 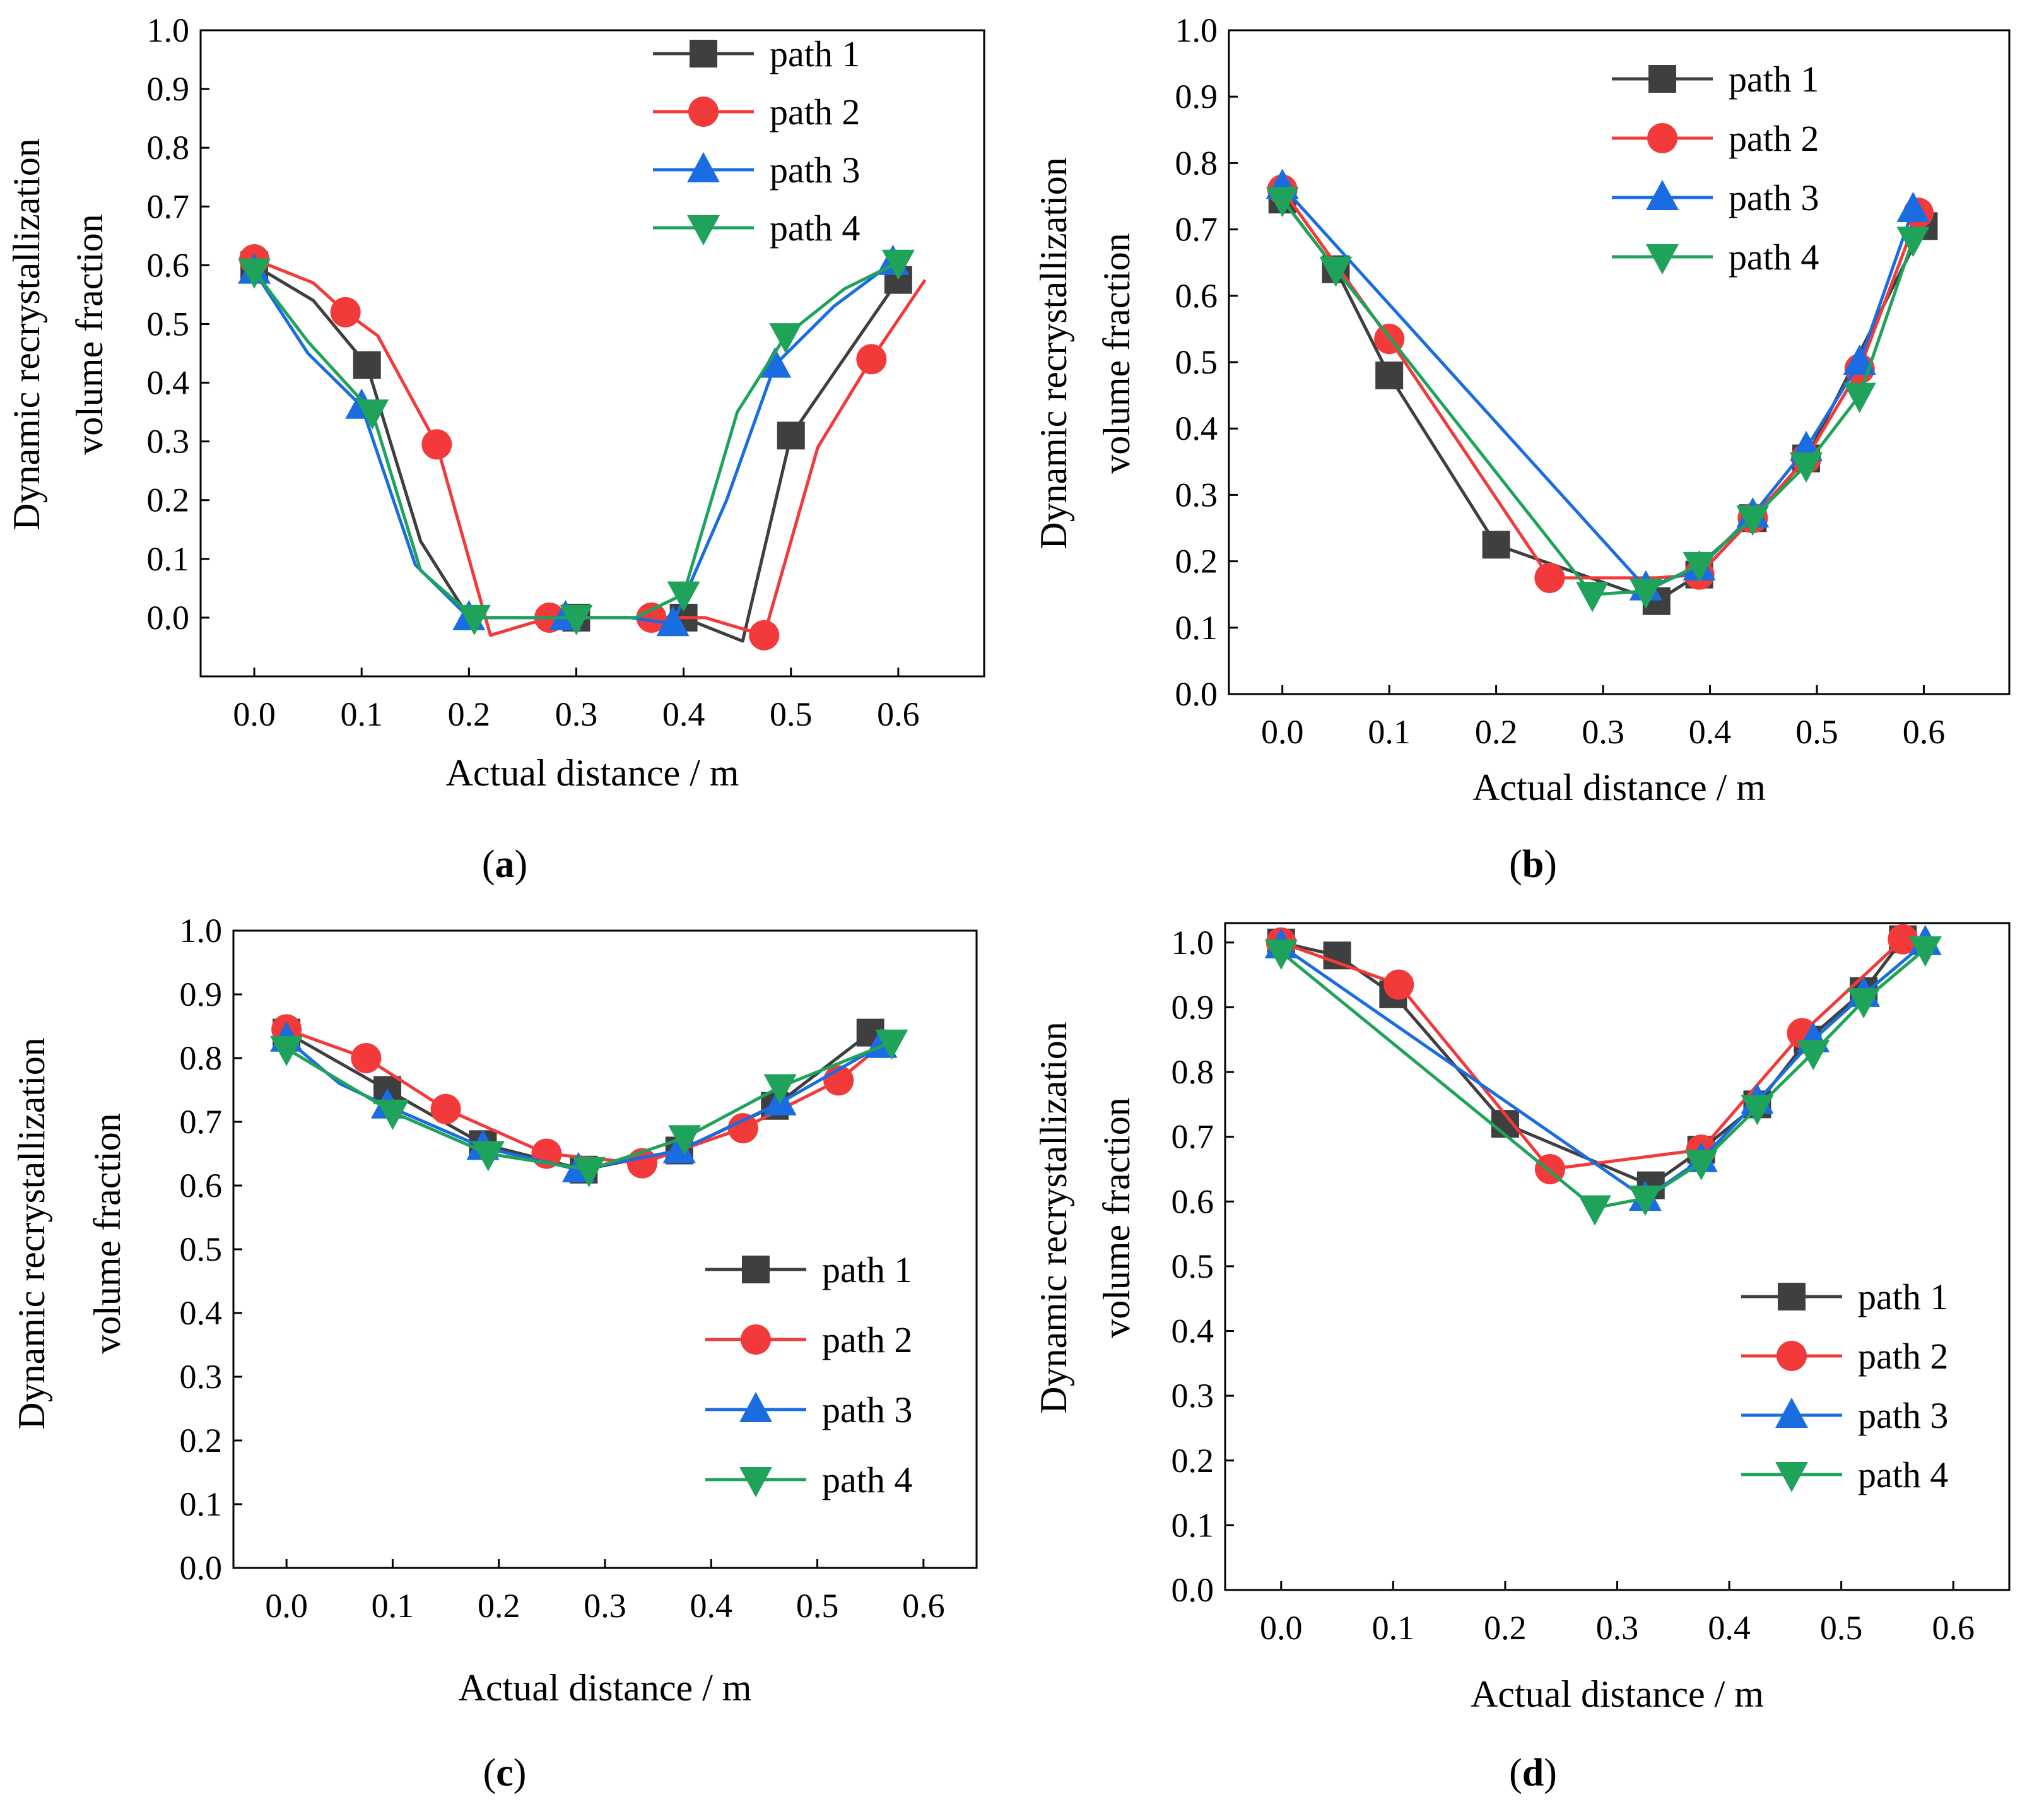 What do you see at coordinates (201, 1440) in the screenshot?
I see `y-tick-label: 0.2` at bounding box center [201, 1440].